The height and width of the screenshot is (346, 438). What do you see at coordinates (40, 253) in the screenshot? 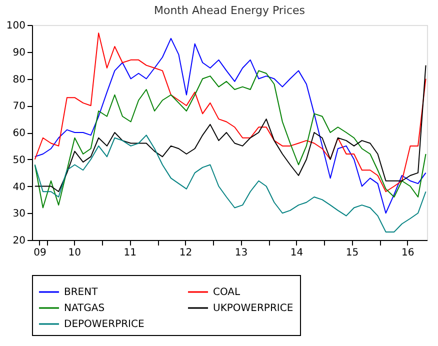
I see `x-tick-label: 09` at bounding box center [40, 253].